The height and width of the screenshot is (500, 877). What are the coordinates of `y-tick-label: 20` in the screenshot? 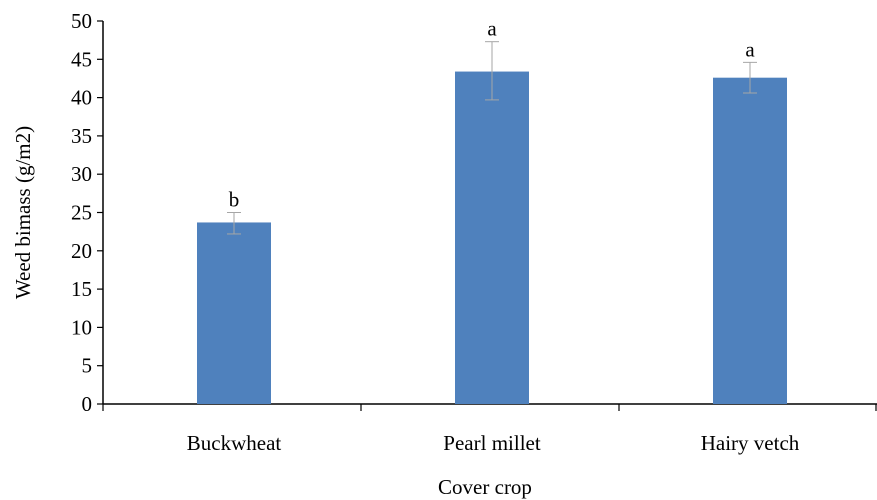 It's located at (81, 251).